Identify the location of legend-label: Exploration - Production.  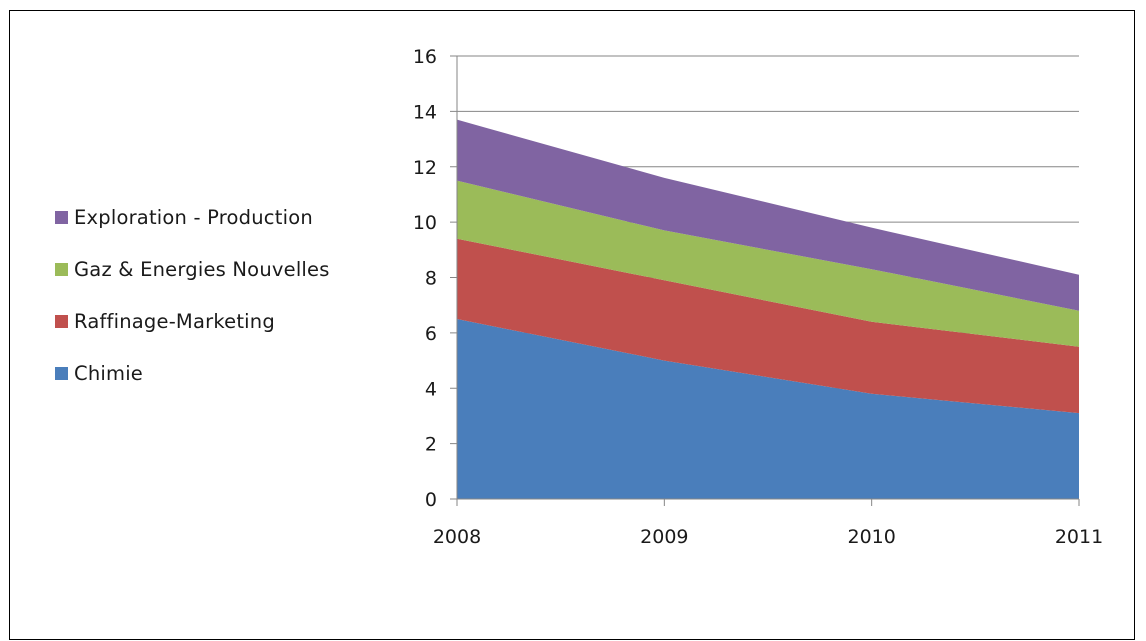
(193, 217).